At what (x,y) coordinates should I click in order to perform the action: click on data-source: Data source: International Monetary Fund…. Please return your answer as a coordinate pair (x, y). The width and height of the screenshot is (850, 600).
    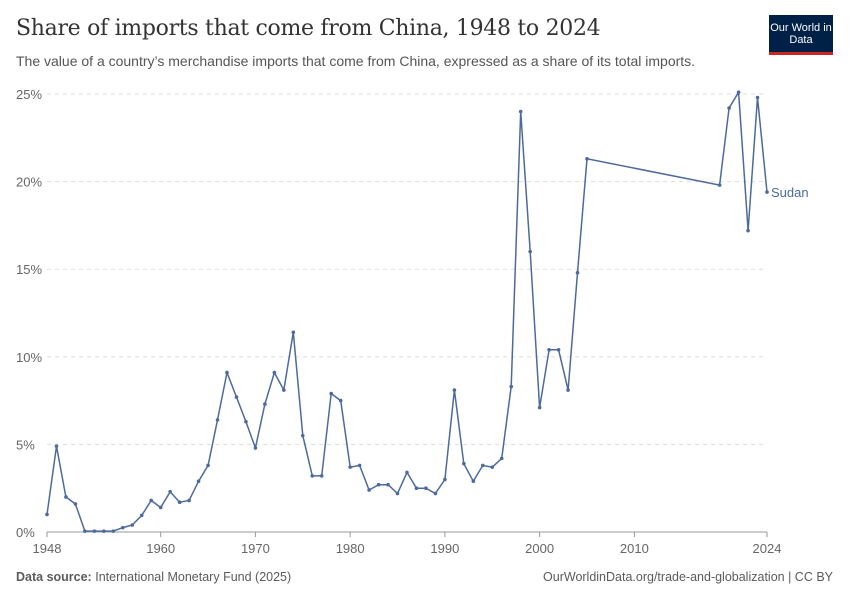
    Looking at the image, I should click on (153, 577).